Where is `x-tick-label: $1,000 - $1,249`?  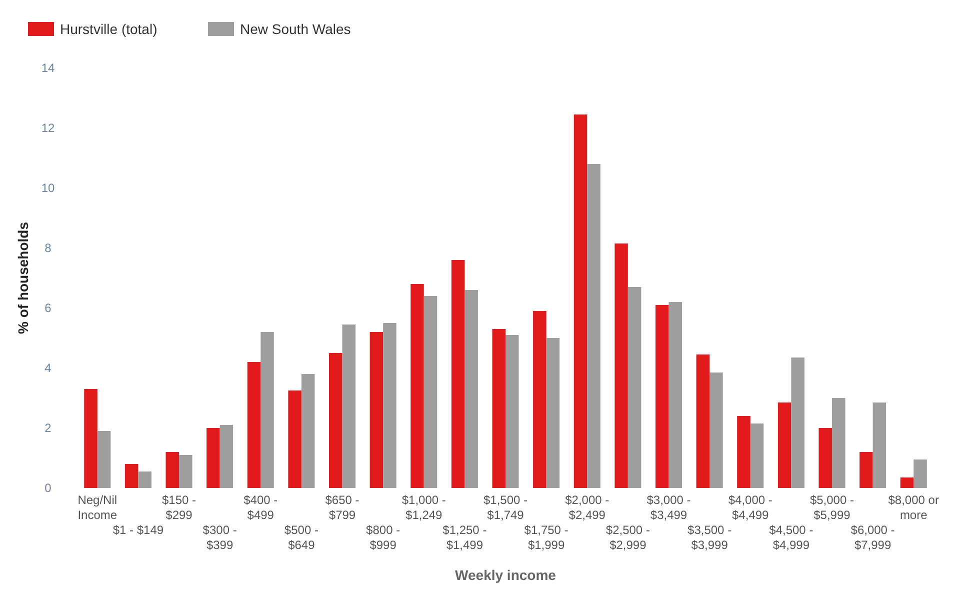
x-tick-label: $1,000 - $1,249 is located at coordinates (424, 507).